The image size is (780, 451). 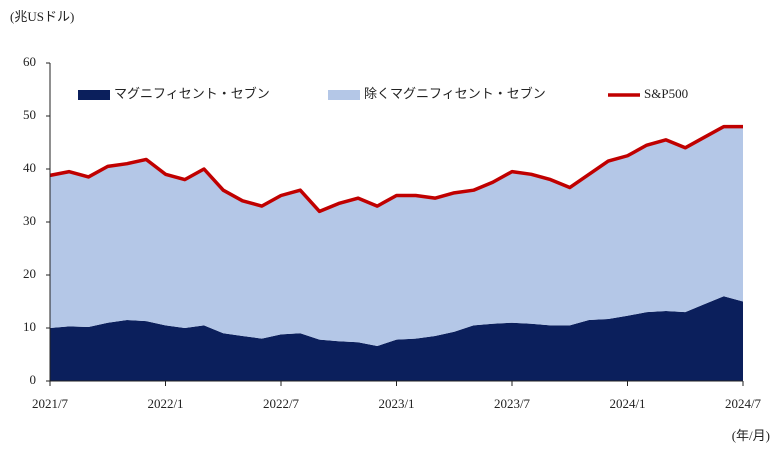 What do you see at coordinates (29, 220) in the screenshot?
I see `y-tick-label: 30` at bounding box center [29, 220].